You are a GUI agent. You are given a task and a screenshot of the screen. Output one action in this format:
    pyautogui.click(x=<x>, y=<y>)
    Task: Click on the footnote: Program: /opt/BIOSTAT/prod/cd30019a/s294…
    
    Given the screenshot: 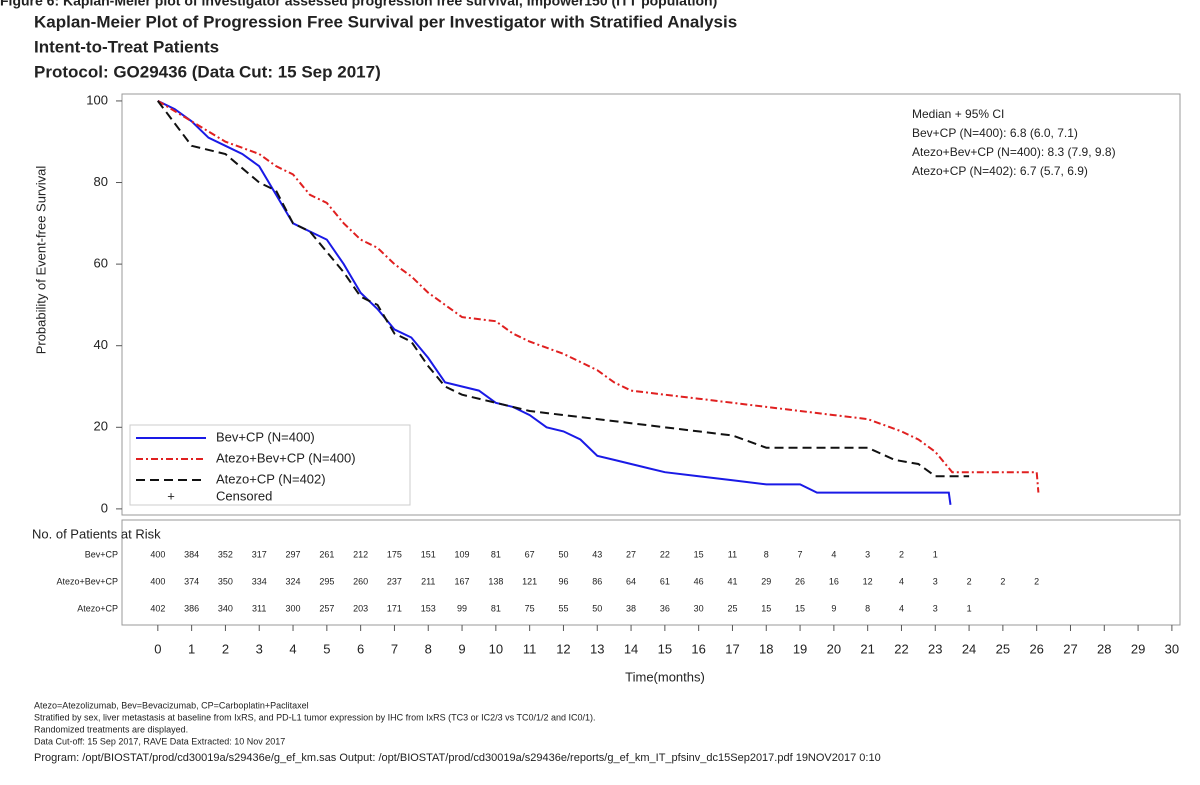 What is the action you would take?
    pyautogui.click(x=457, y=758)
    